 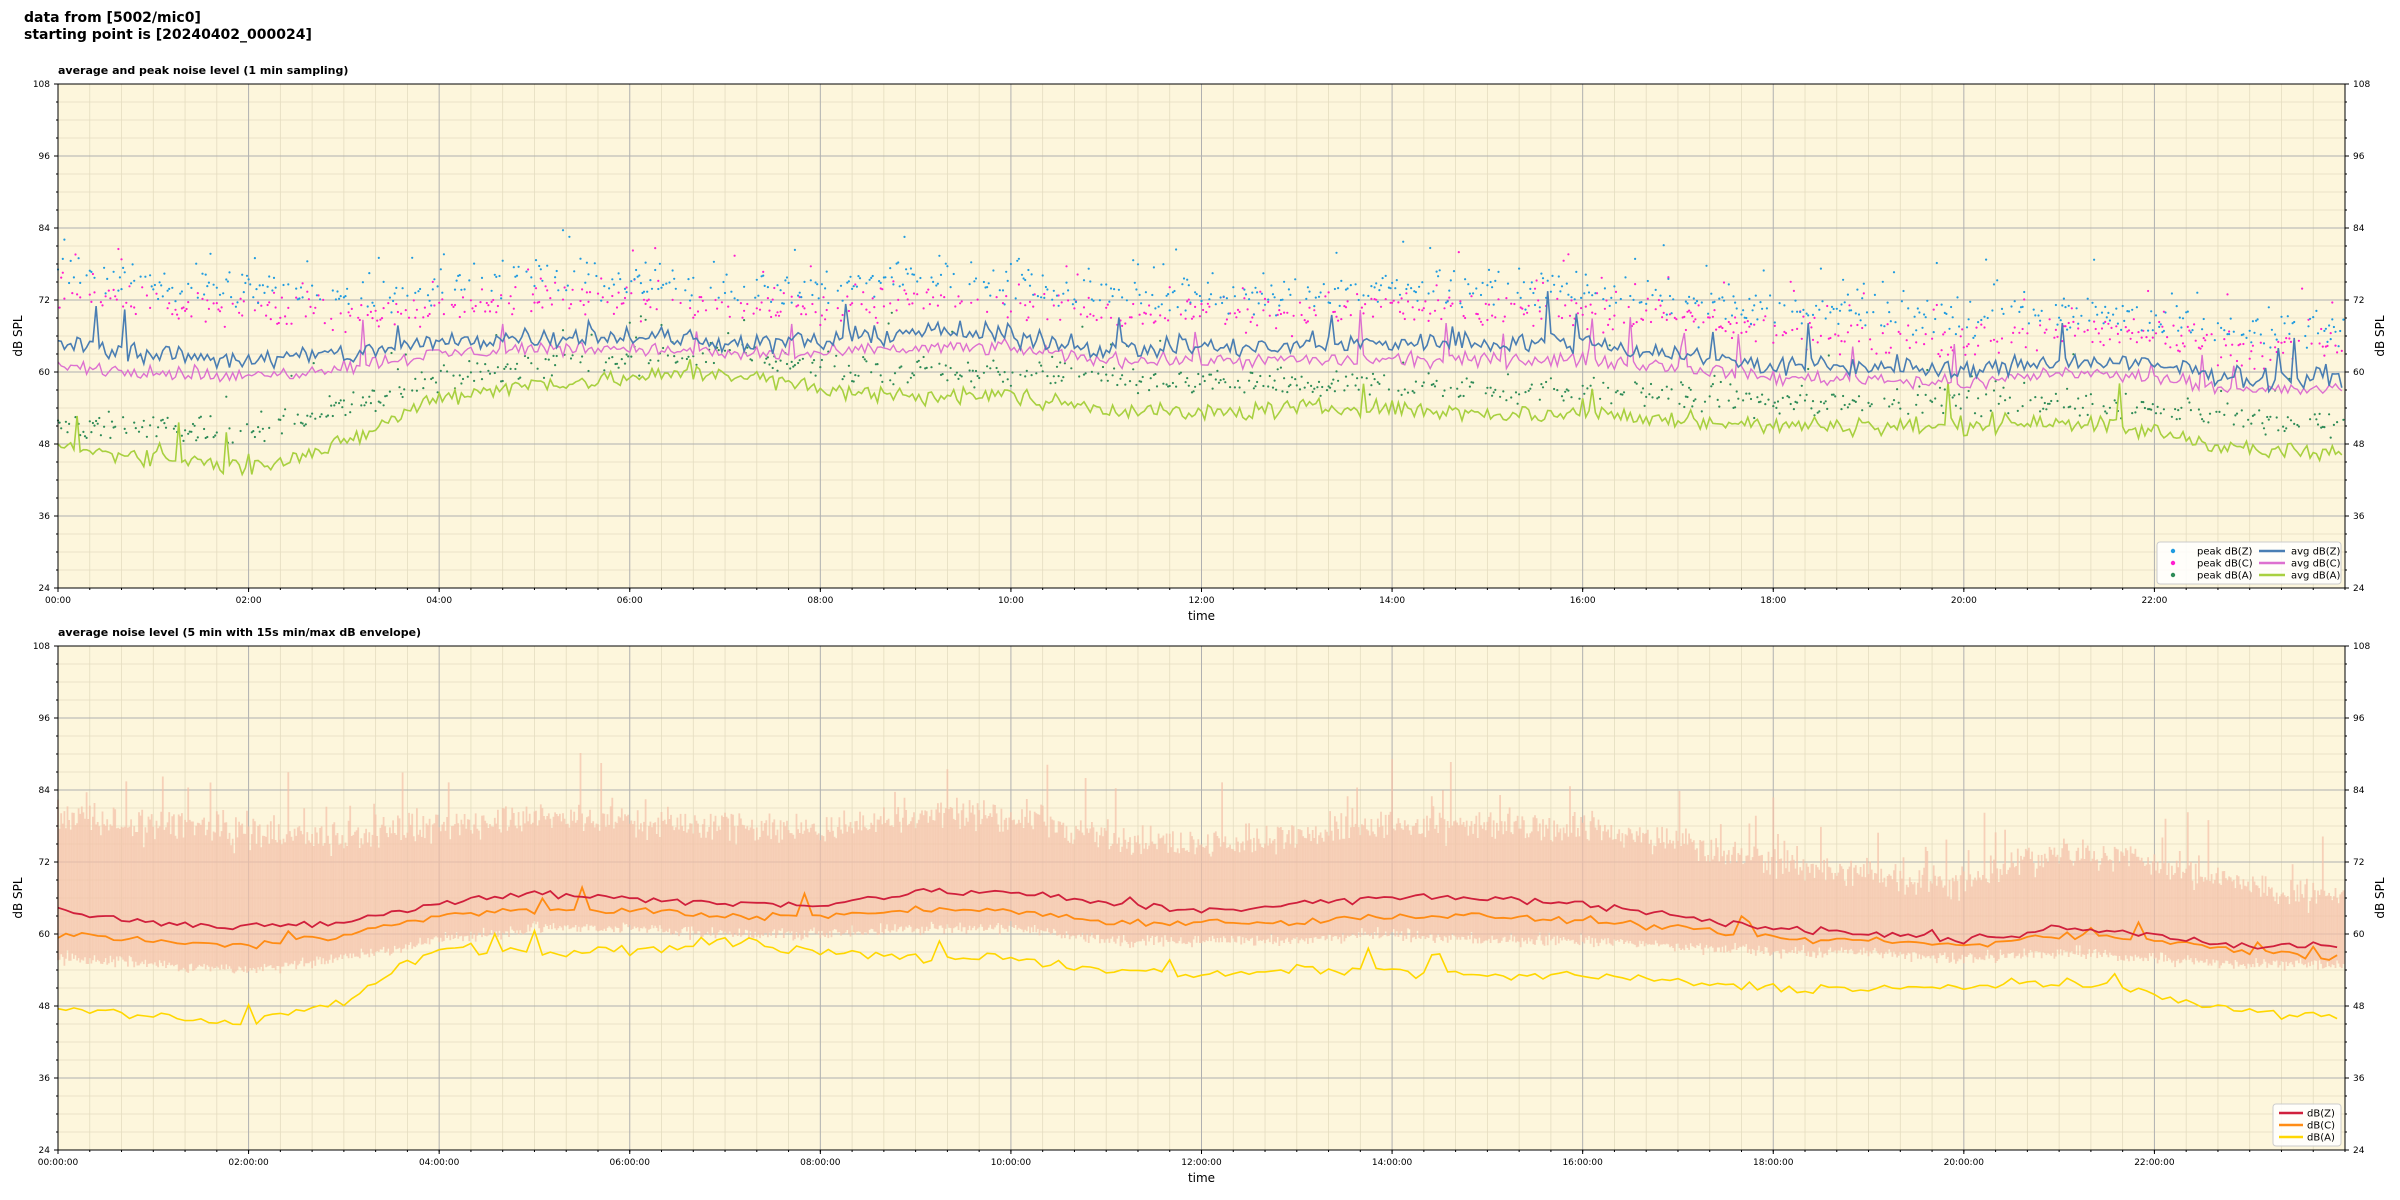 What do you see at coordinates (2321, 1126) in the screenshot?
I see `legend-label: dB(C)` at bounding box center [2321, 1126].